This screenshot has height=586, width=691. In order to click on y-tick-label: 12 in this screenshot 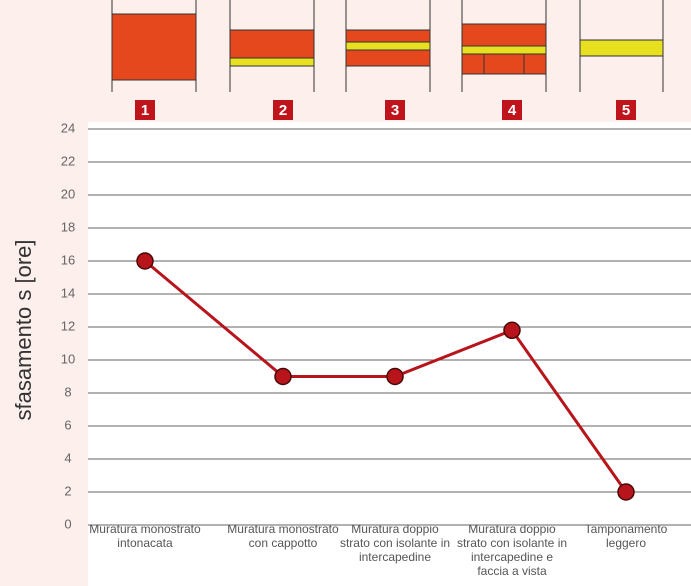, I will do `click(68, 325)`.